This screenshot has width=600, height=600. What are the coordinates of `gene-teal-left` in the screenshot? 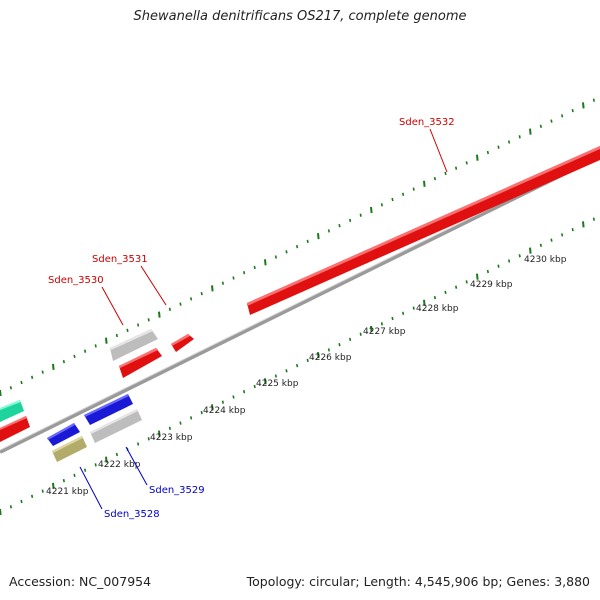 It's located at (12, 411).